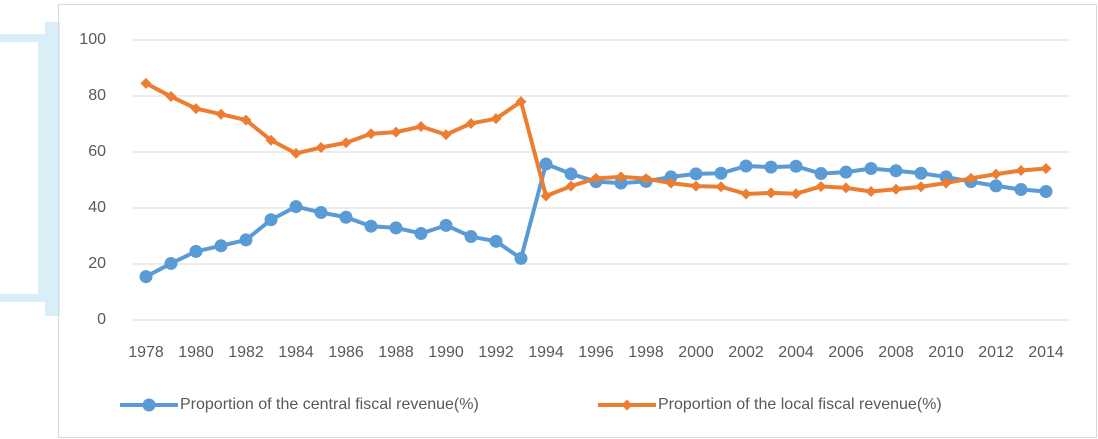 The width and height of the screenshot is (1098, 439). I want to click on decoration, so click(19, 168).